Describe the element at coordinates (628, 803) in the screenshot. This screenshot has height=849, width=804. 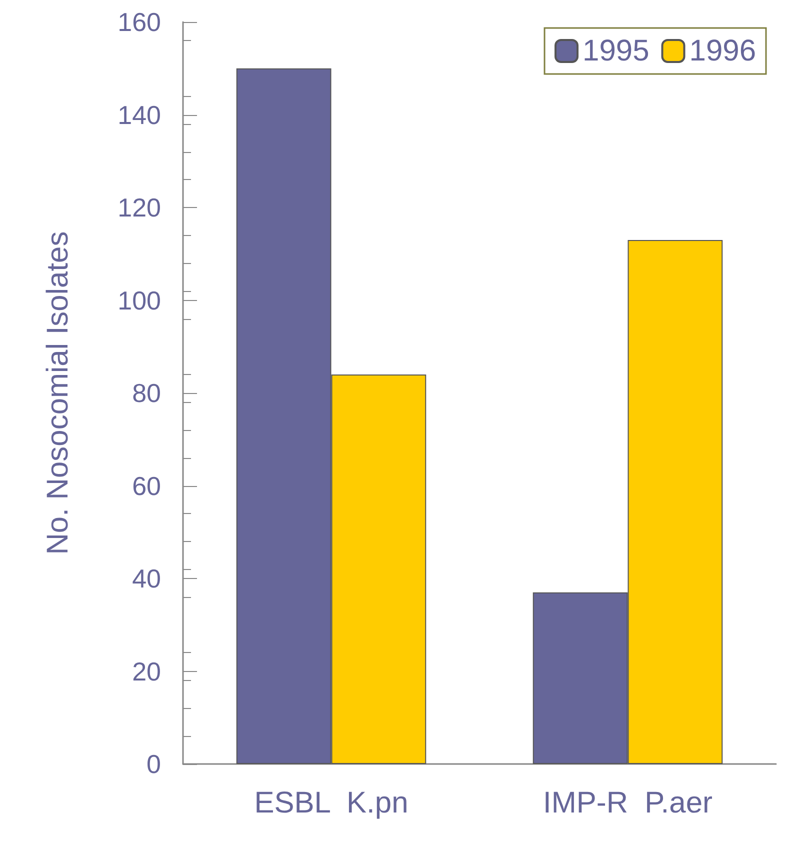
I see `x-tick-label: IMP-R P.aer` at that location.